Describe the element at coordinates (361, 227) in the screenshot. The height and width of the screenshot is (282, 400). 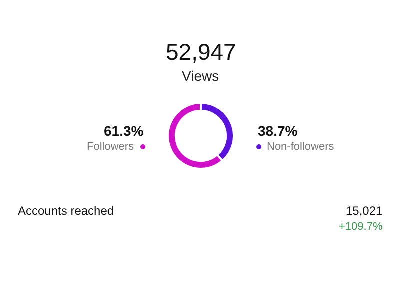
I see `text: +109.7%` at that location.